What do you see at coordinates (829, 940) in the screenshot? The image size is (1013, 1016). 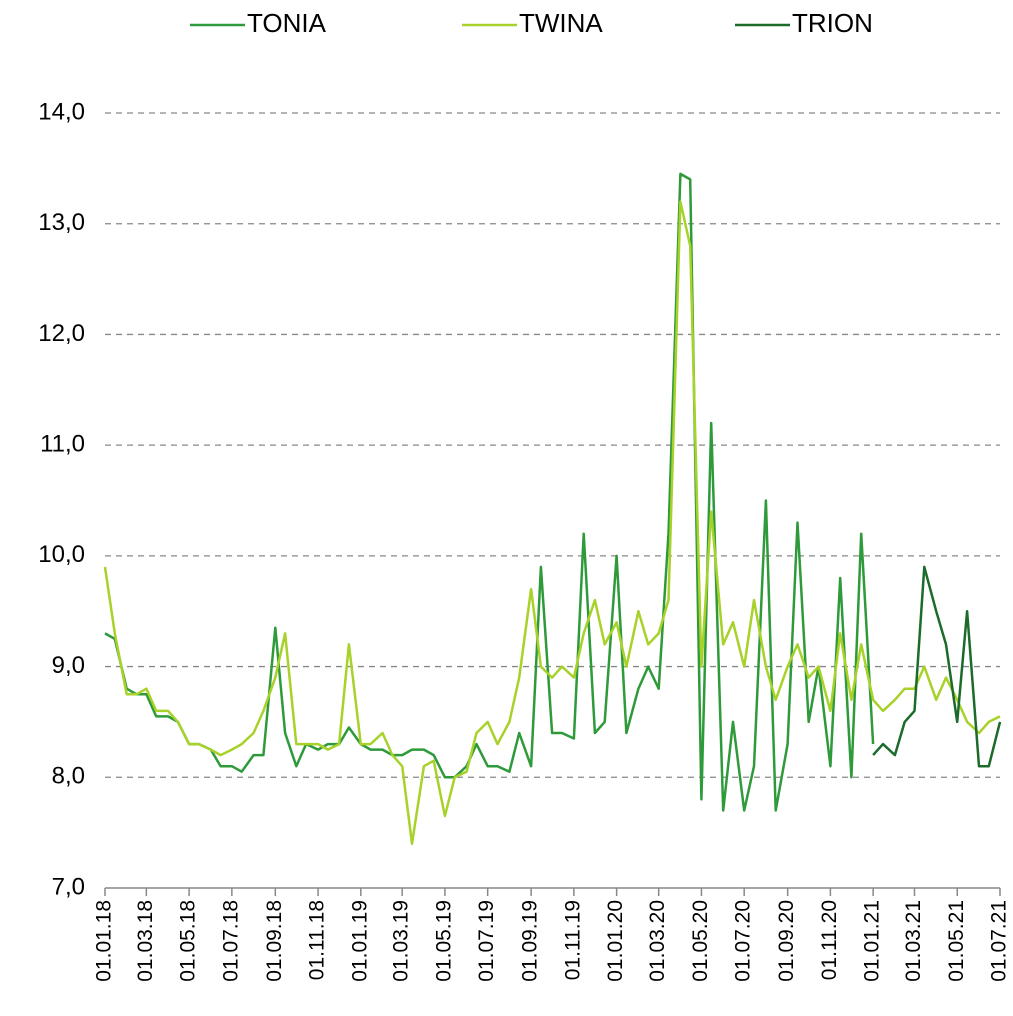 I see `x-tick-label: 01.11.20` at bounding box center [829, 940].